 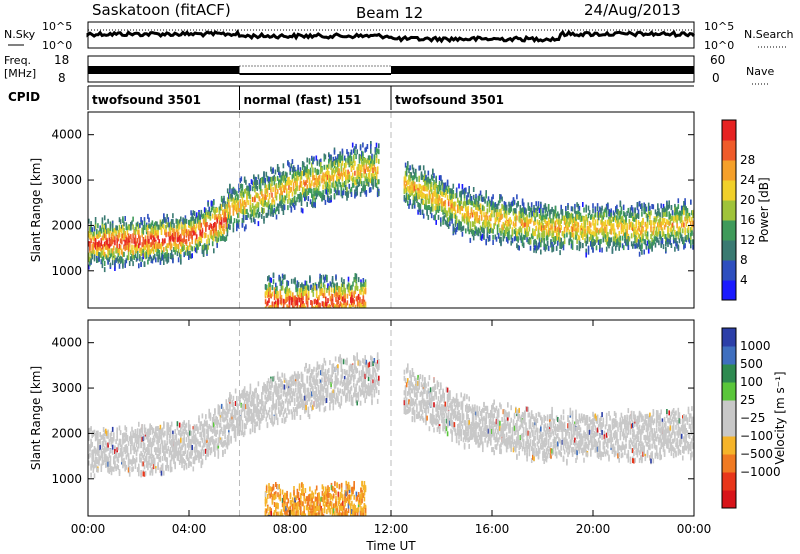 What do you see at coordinates (161, 10) in the screenshot?
I see `station-title: Saskatoon (fitACF)` at bounding box center [161, 10].